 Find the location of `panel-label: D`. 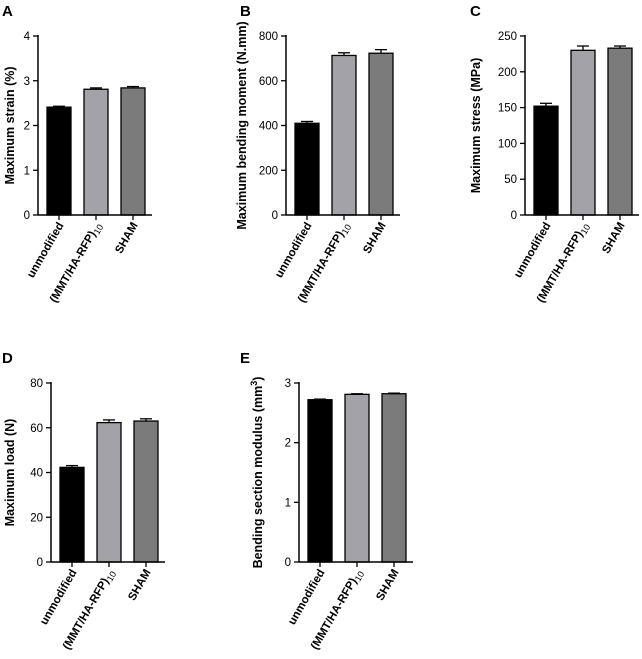

panel-label: D is located at coordinates (7, 358).